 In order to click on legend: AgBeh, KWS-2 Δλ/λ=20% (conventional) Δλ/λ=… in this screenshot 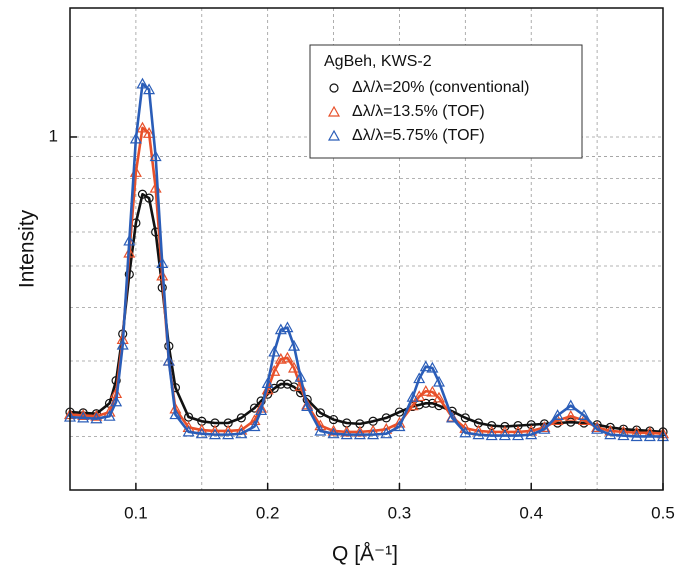, I will do `click(446, 101)`.